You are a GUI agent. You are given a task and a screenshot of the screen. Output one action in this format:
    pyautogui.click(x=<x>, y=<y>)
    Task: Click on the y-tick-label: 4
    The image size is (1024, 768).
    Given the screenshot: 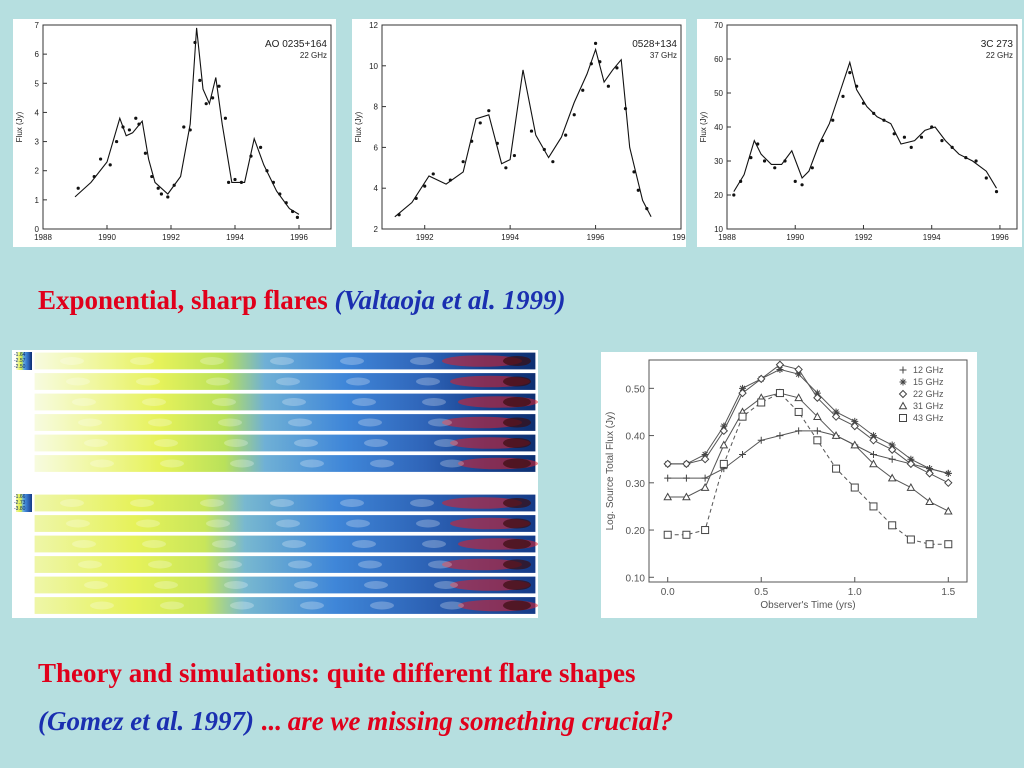 What is the action you would take?
    pyautogui.click(x=376, y=188)
    